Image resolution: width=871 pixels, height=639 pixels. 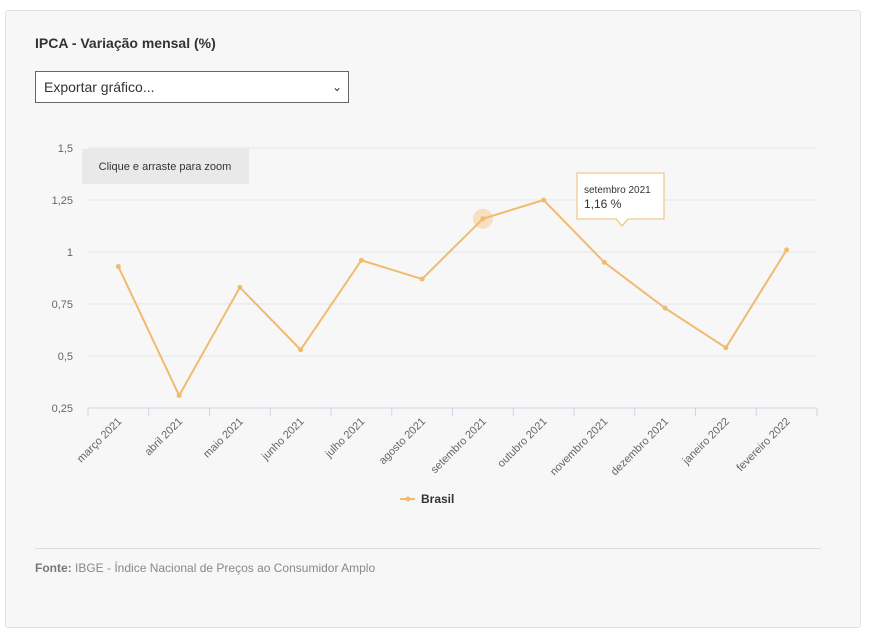 I want to click on x-tick-label: agosto 2021, so click(x=402, y=441).